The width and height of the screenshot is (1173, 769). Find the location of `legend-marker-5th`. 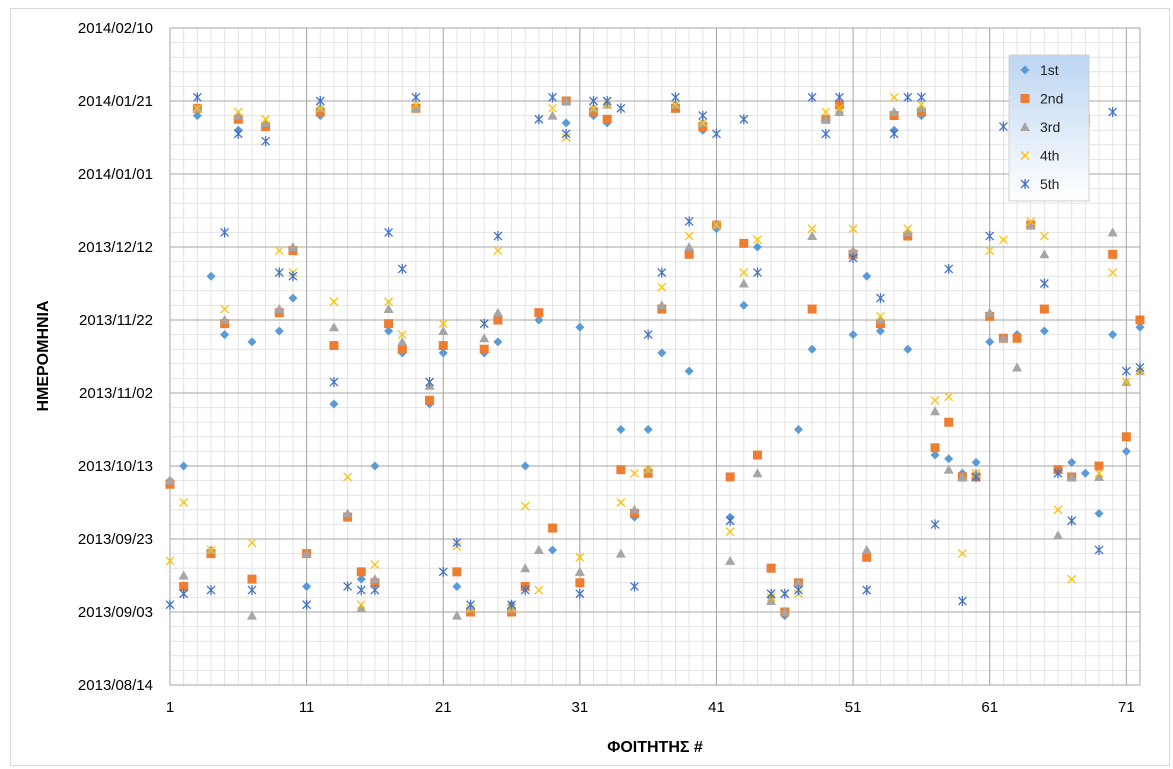

legend-marker-5th is located at coordinates (1025, 184).